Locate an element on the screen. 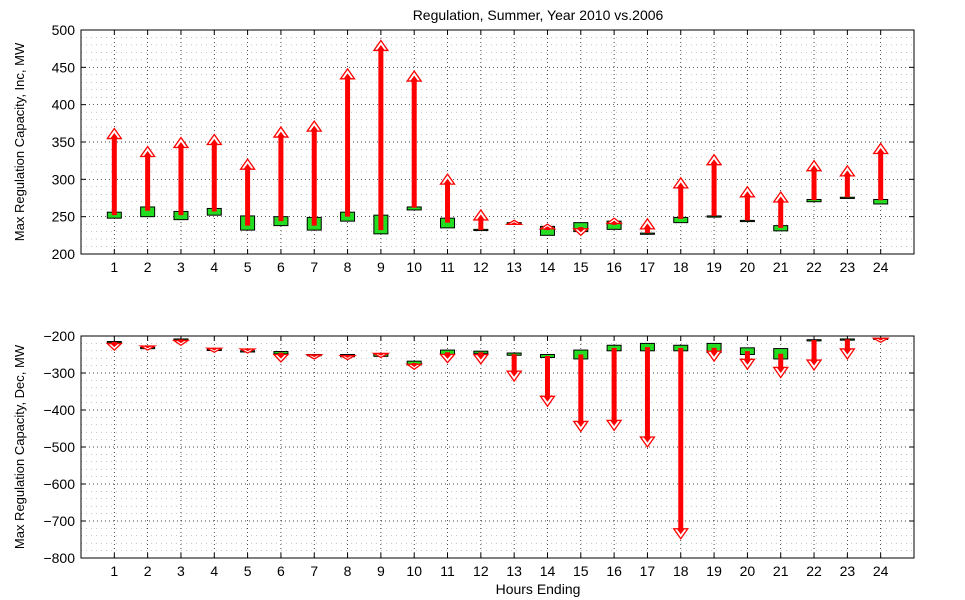 This screenshot has width=965, height=600. x-tick-label: 15 is located at coordinates (581, 267).